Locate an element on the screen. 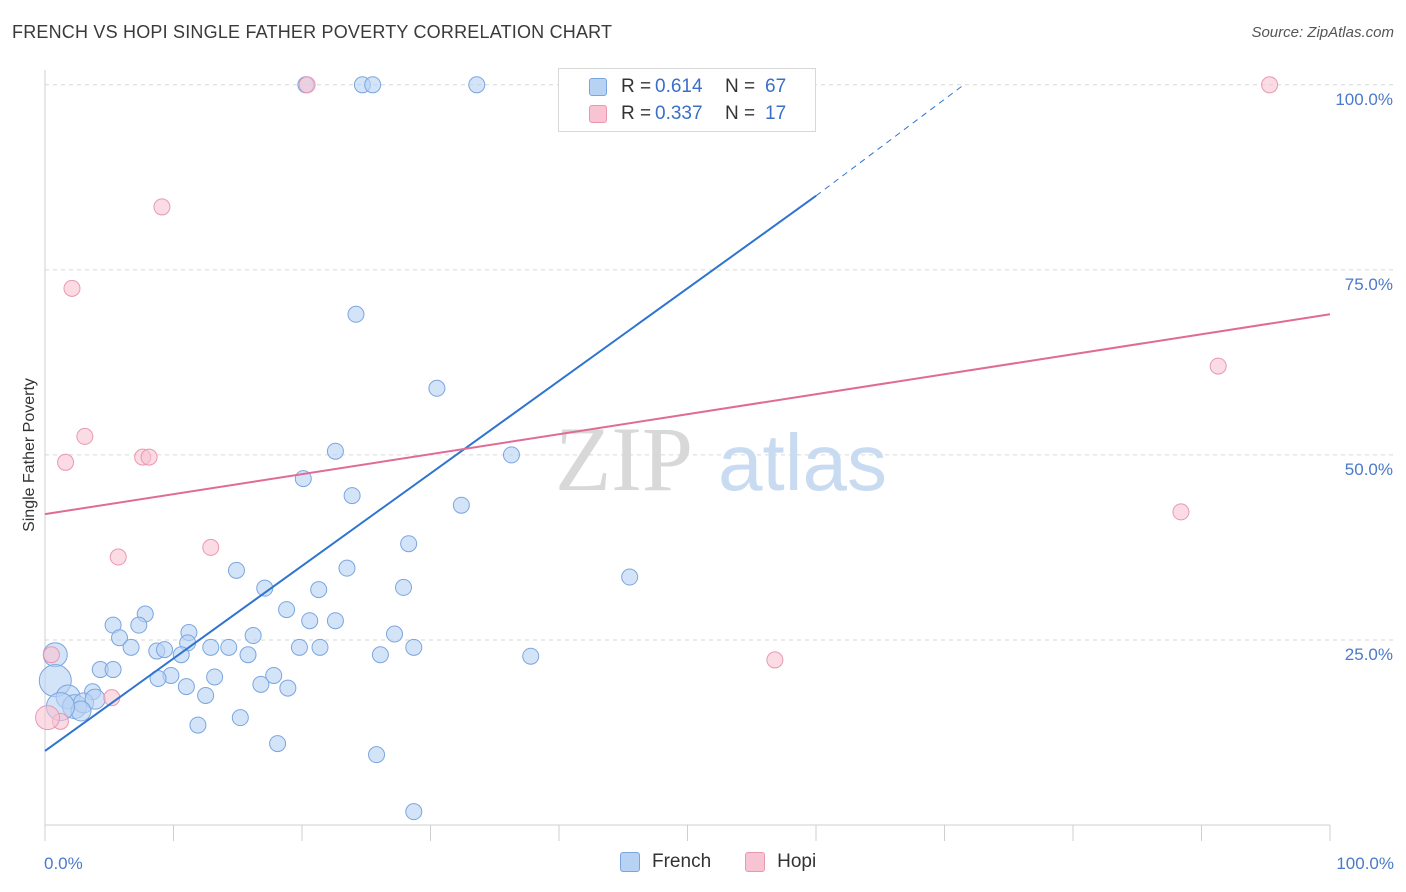  series-legend: French Hopi is located at coordinates (735, 862).